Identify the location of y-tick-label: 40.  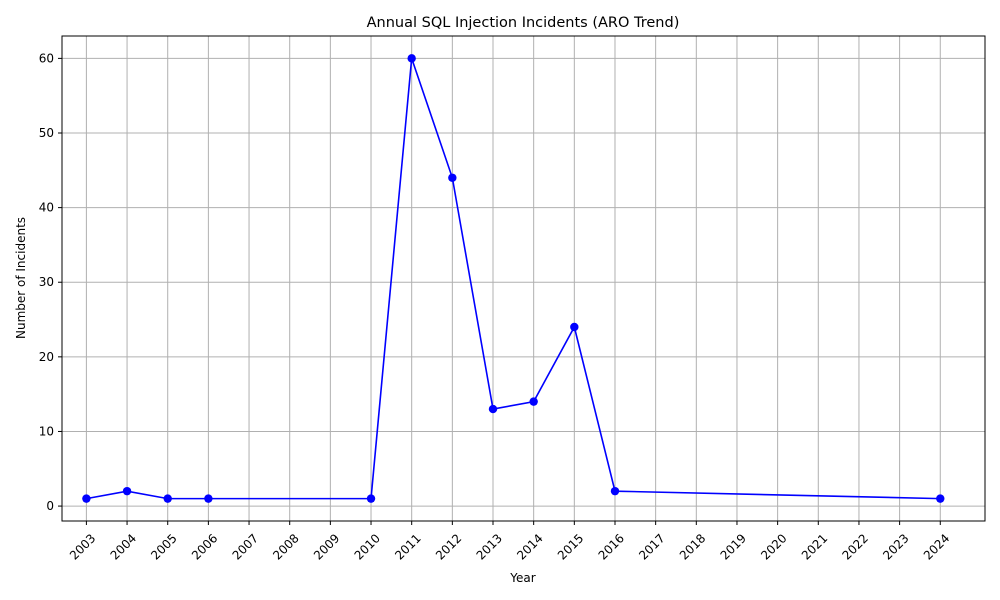
(46, 208).